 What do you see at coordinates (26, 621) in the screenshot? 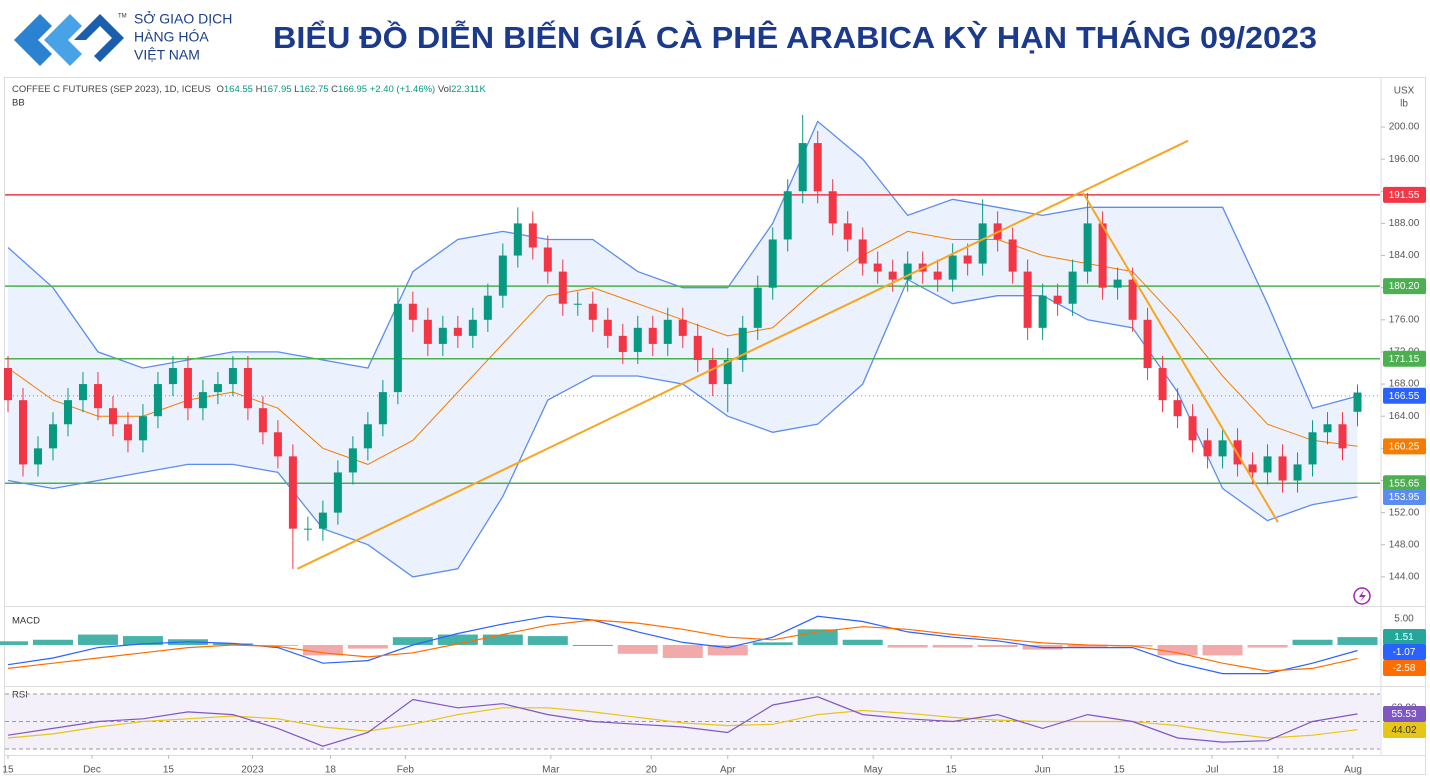
I see `panel-title: MACD` at bounding box center [26, 621].